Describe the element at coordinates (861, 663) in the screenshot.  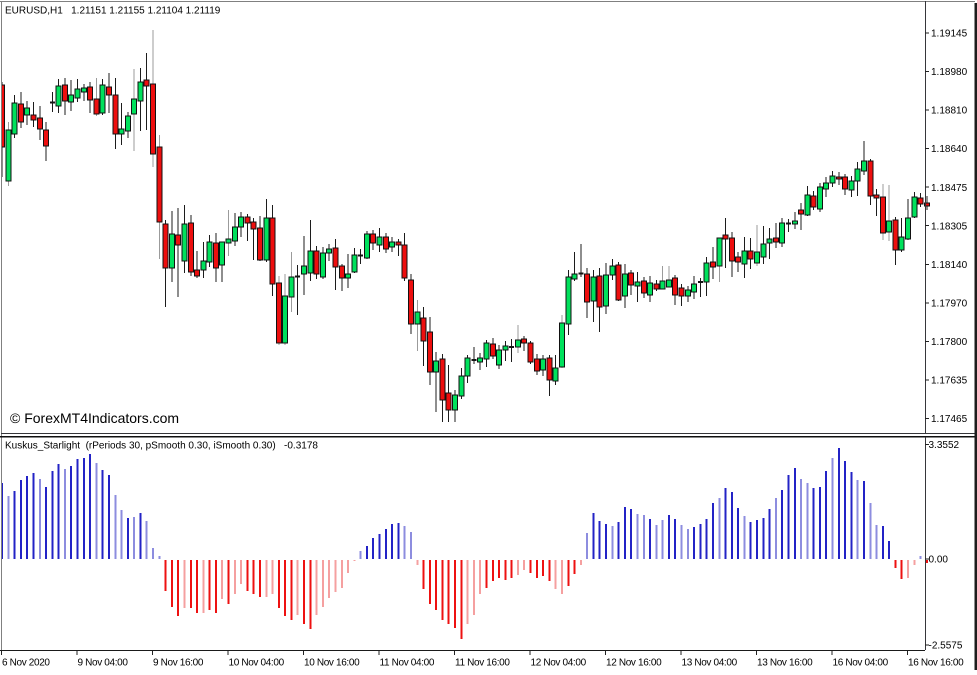
I see `svg-text: 16 Nov 04:00` at that location.